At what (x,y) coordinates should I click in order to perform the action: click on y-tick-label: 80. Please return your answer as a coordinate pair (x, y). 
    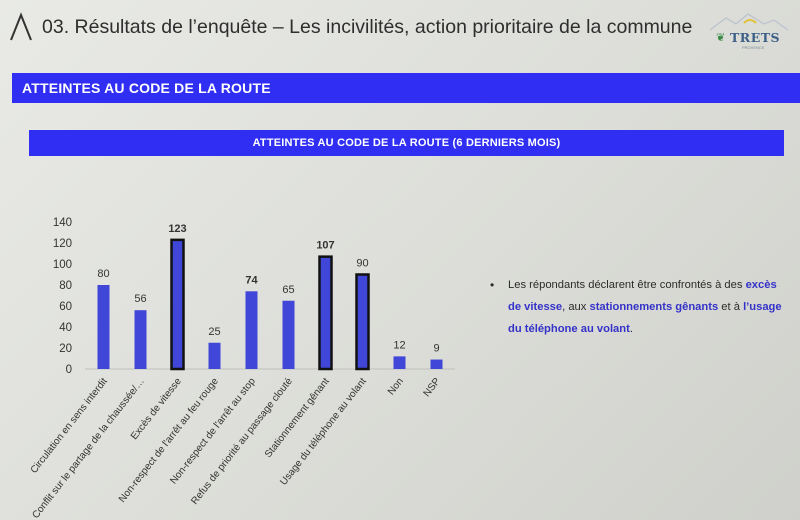
    Looking at the image, I should click on (65, 286).